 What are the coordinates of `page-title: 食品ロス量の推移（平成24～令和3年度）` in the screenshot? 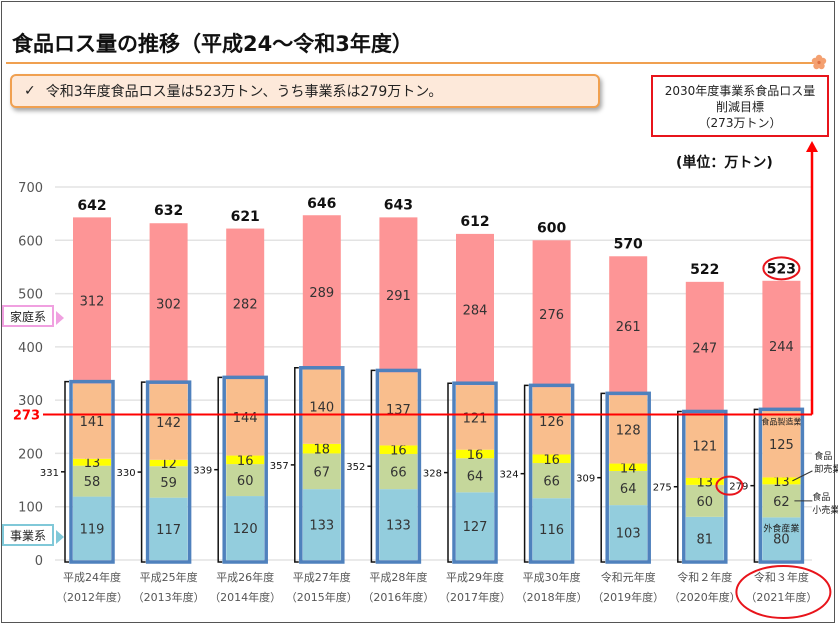 It's located at (212, 44).